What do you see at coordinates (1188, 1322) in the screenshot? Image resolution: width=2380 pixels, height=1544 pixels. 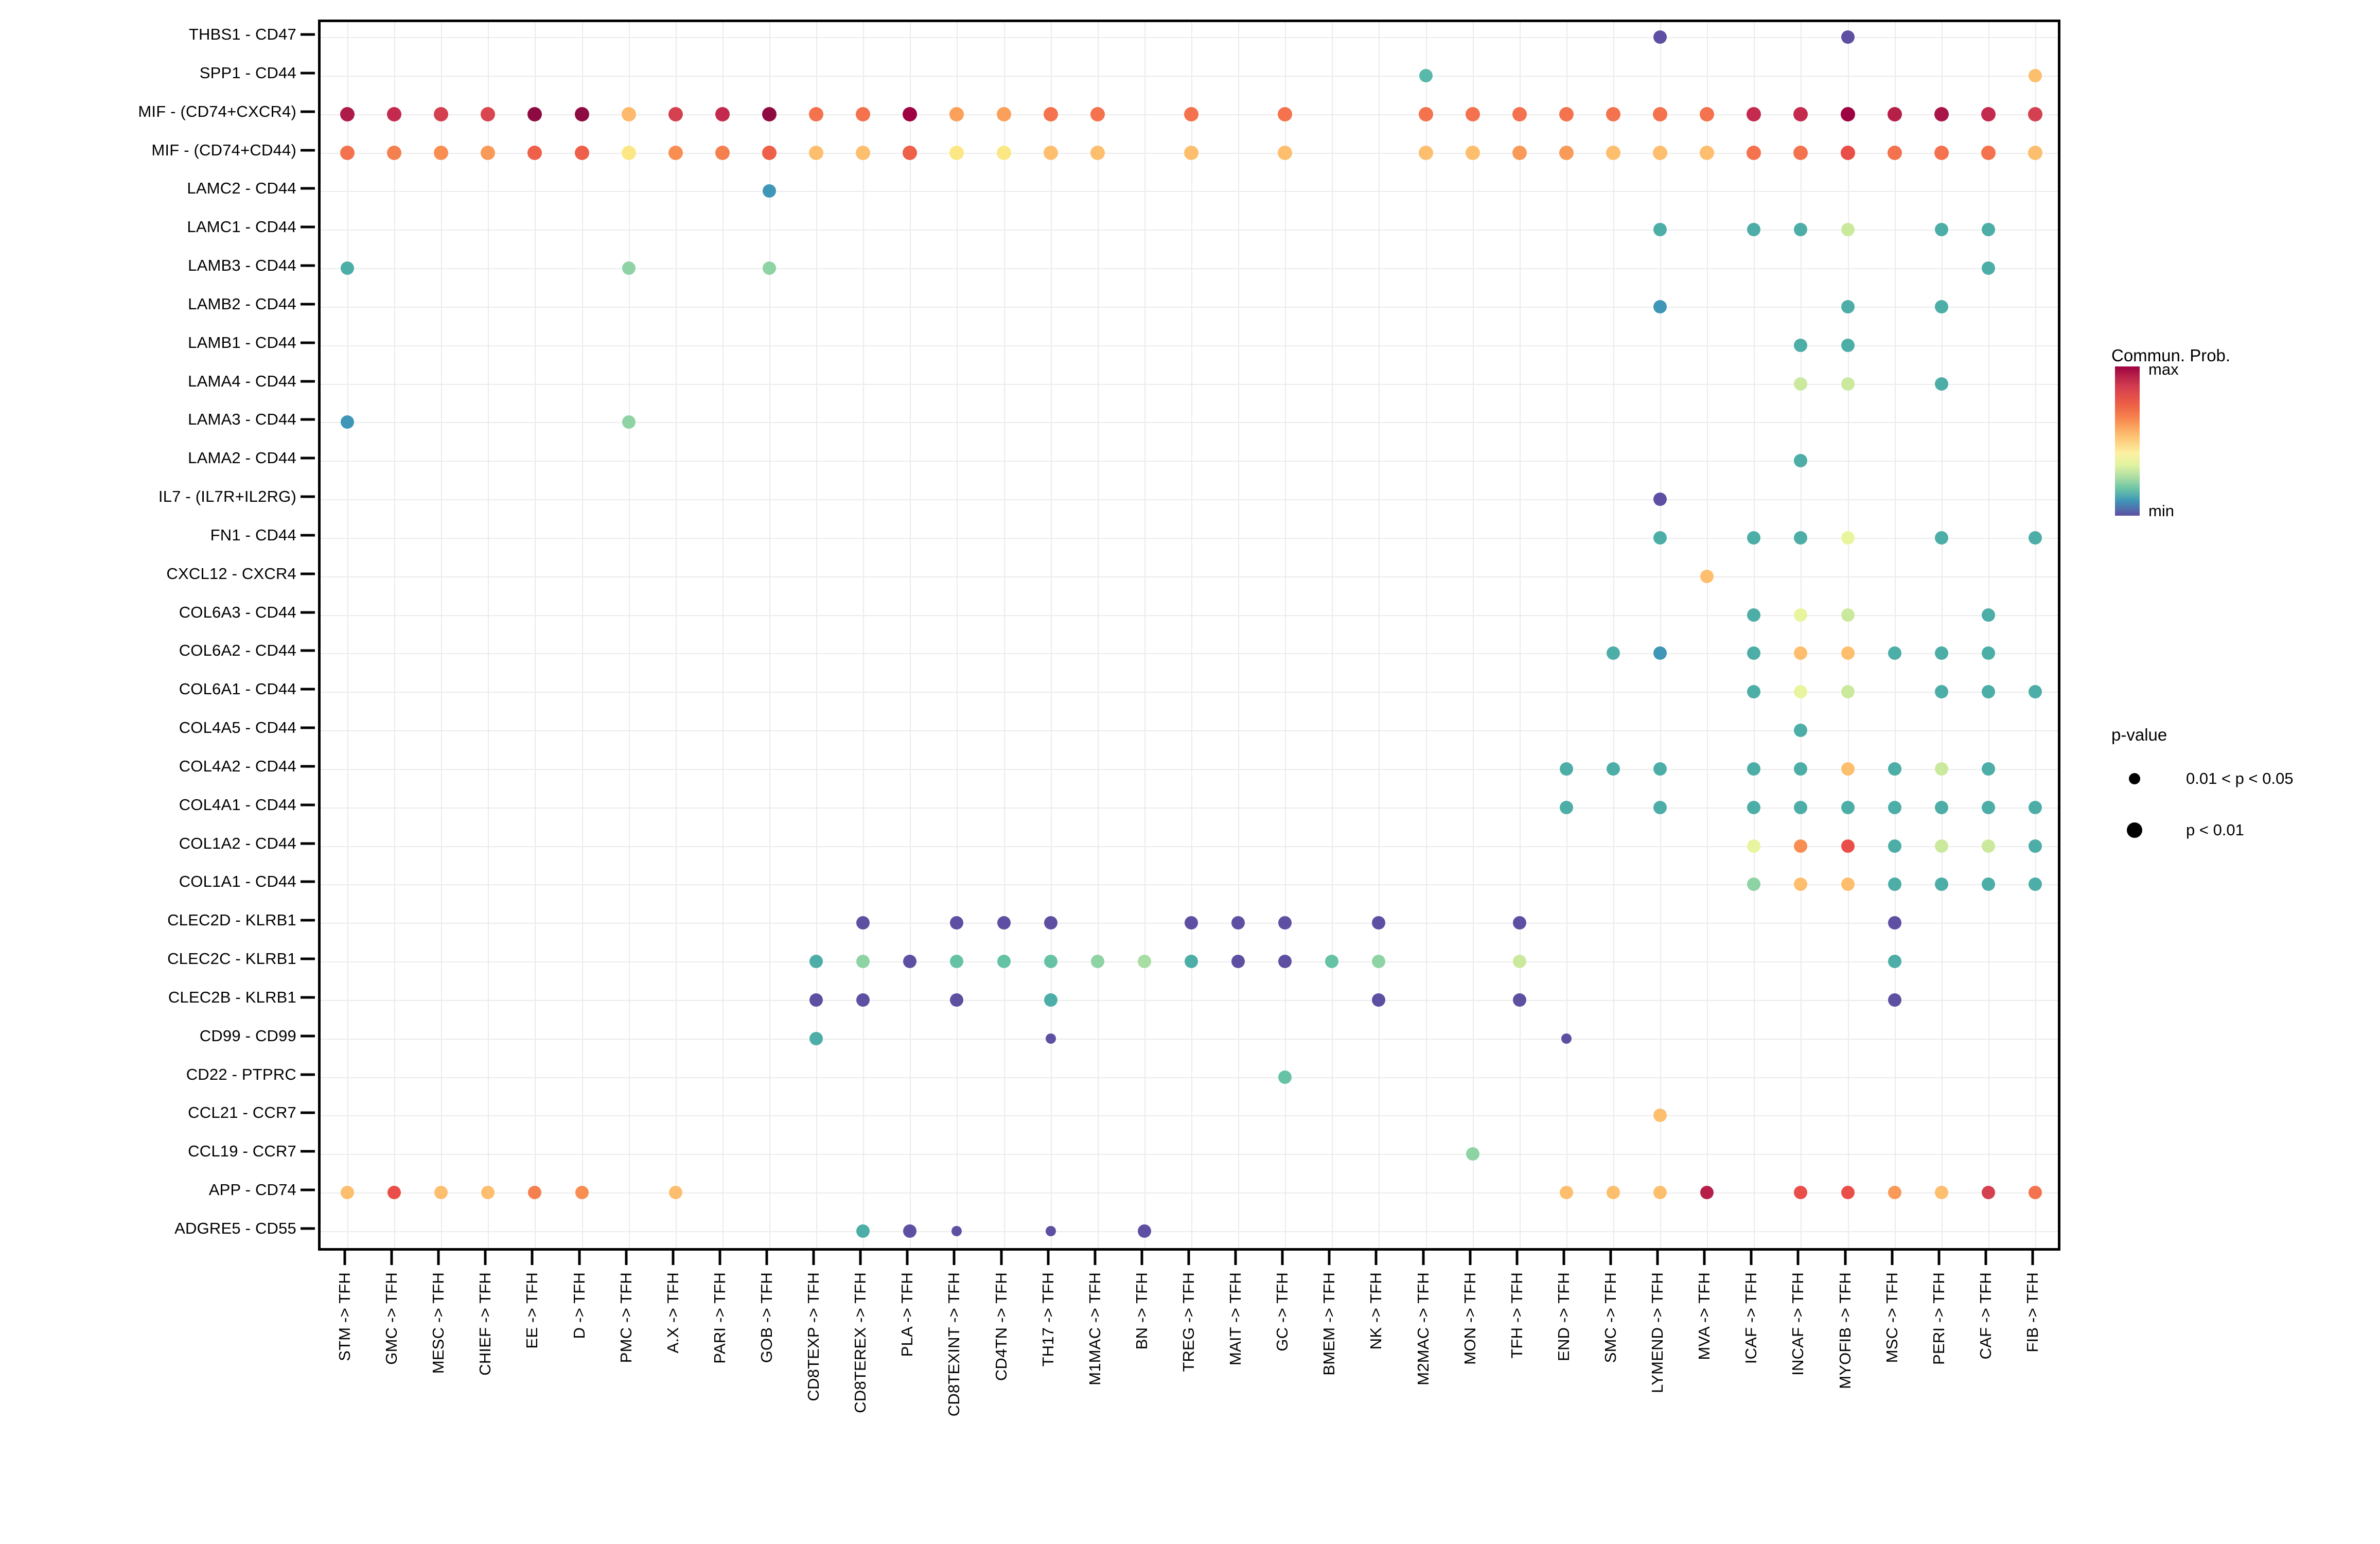 I see `x-axis-label: TREG -> TFH` at bounding box center [1188, 1322].